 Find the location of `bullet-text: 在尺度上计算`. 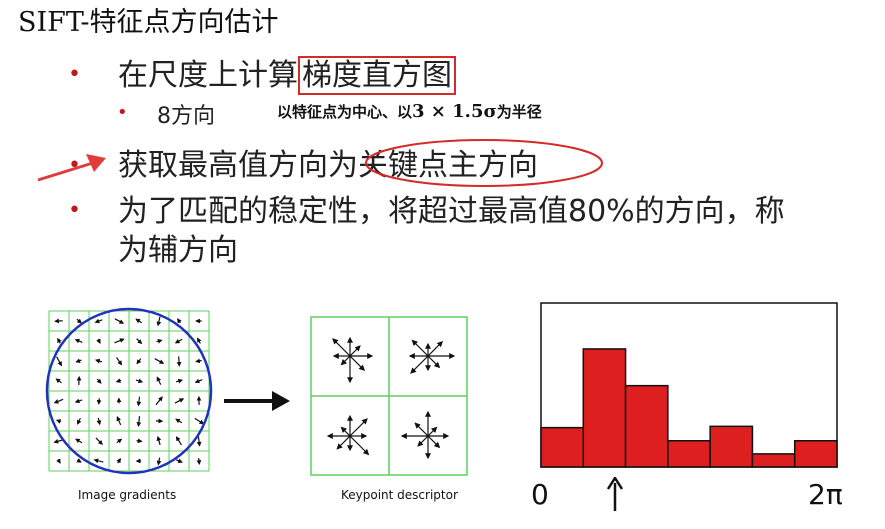

bullet-text: 在尺度上计算 is located at coordinates (208, 75).